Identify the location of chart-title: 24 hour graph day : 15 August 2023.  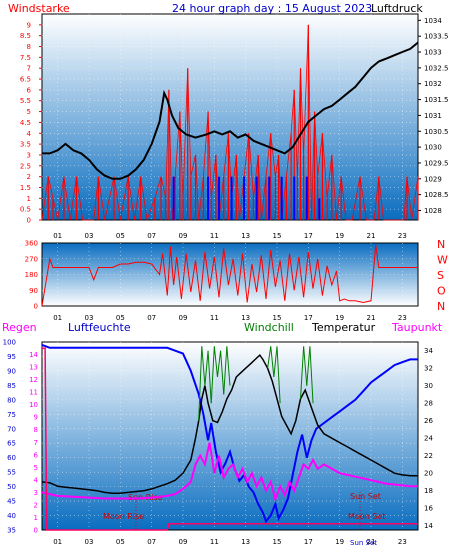
(272, 8).